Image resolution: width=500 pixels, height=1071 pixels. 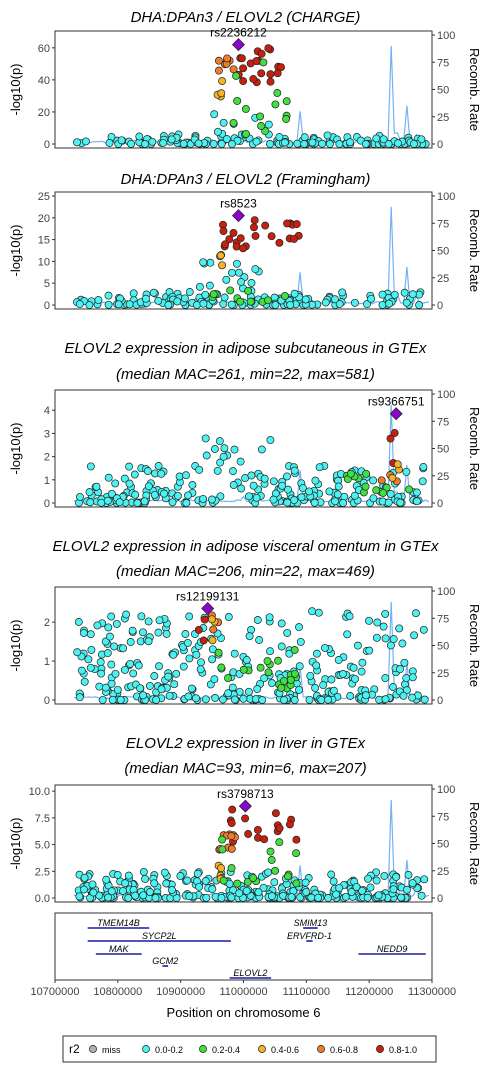 I want to click on panel-subtitle: (median MAC=206, min=22, max=469), so click(x=245, y=571).